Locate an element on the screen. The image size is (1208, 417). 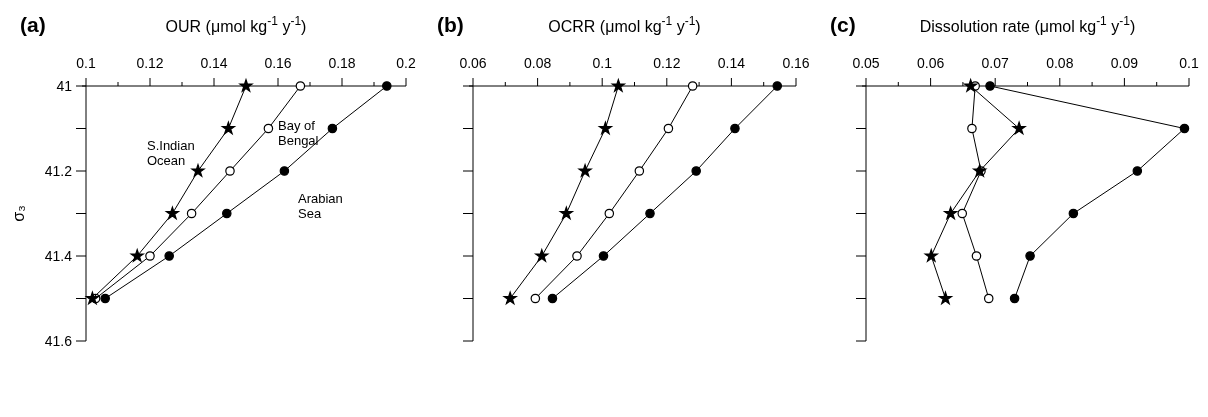
chart-title: (a) is located at coordinates (33, 24).